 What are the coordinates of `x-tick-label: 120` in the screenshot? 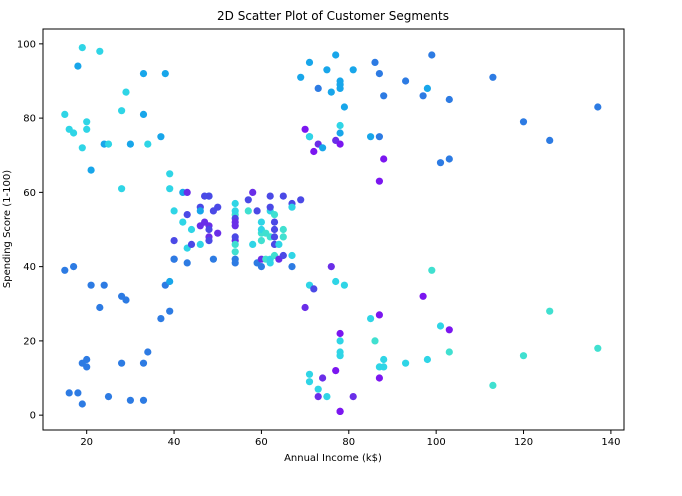 It's located at (523, 442).